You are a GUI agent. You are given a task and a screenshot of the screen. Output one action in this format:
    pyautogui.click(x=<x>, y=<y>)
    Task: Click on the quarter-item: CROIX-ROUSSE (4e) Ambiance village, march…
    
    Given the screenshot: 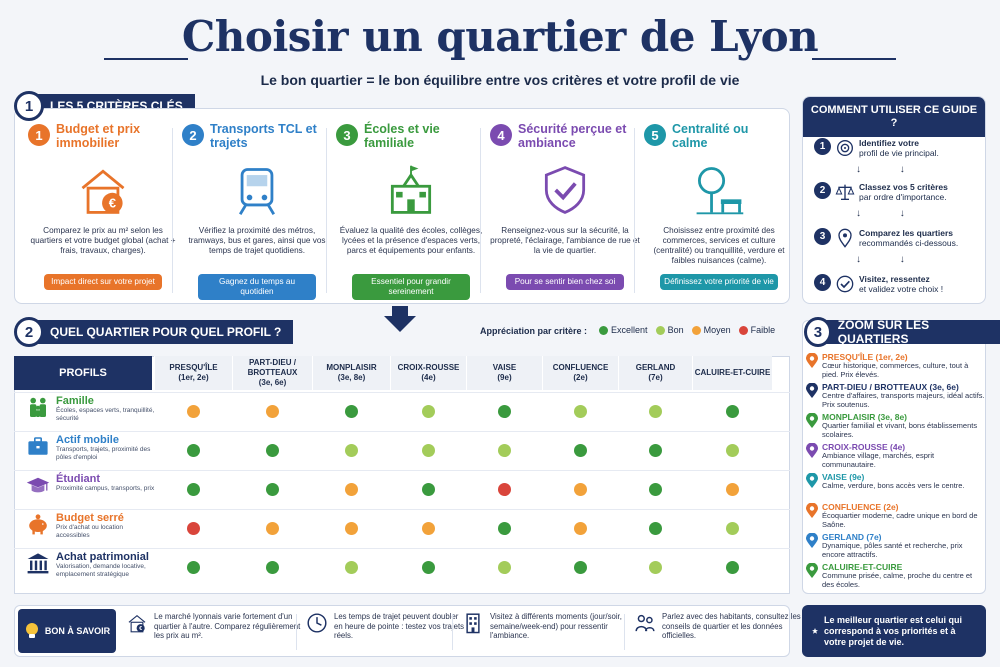 What is the action you would take?
    pyautogui.click(x=896, y=455)
    